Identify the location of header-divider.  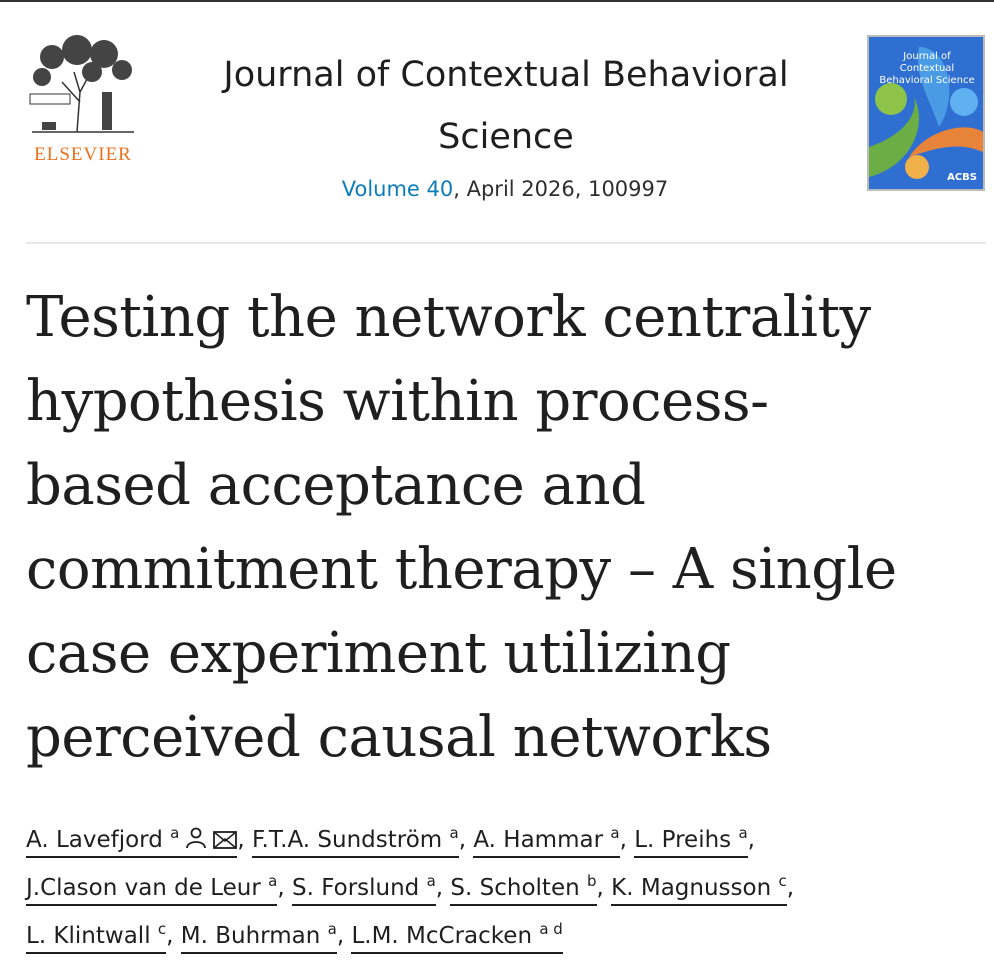
(506, 243).